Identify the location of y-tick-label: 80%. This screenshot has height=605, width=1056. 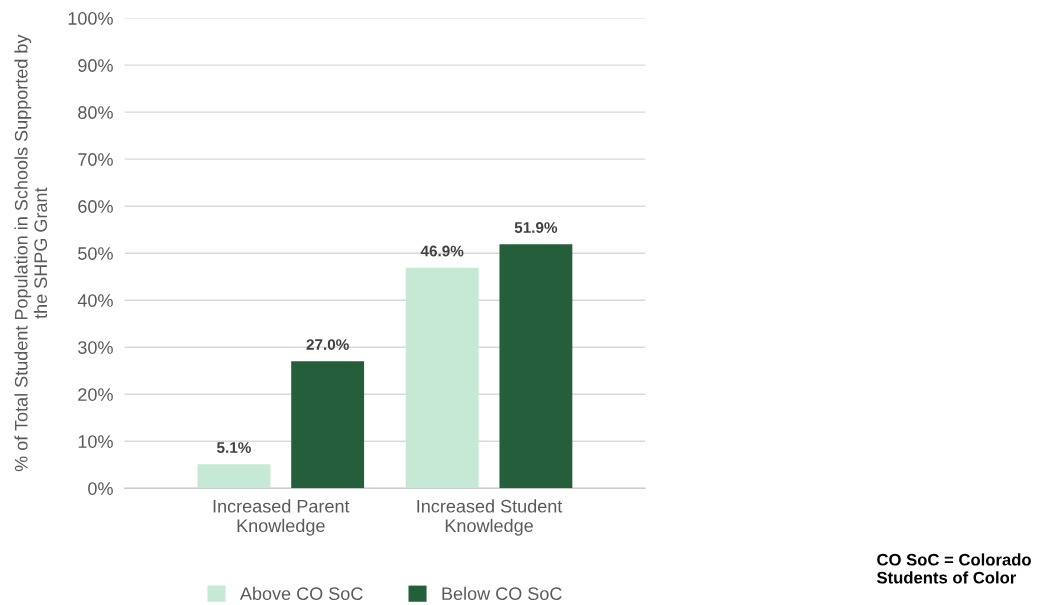
(95, 112).